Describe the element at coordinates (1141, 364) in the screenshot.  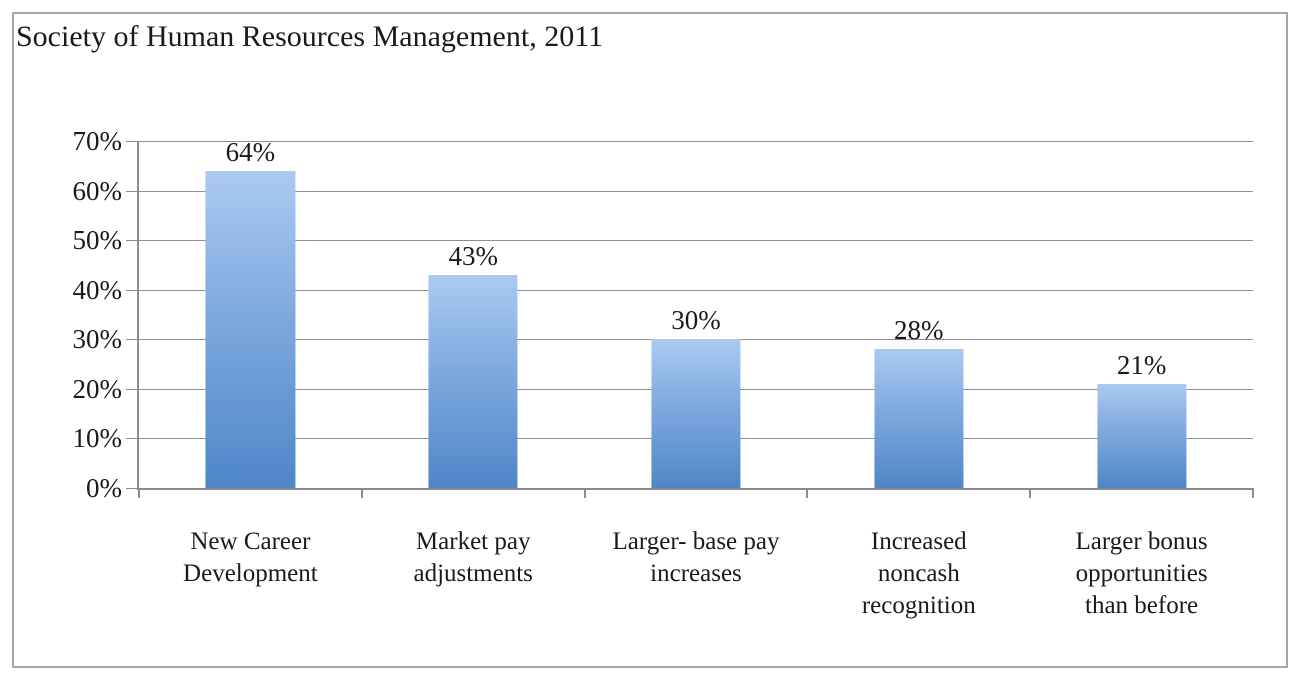
I see `bar-value-label: 21%` at that location.